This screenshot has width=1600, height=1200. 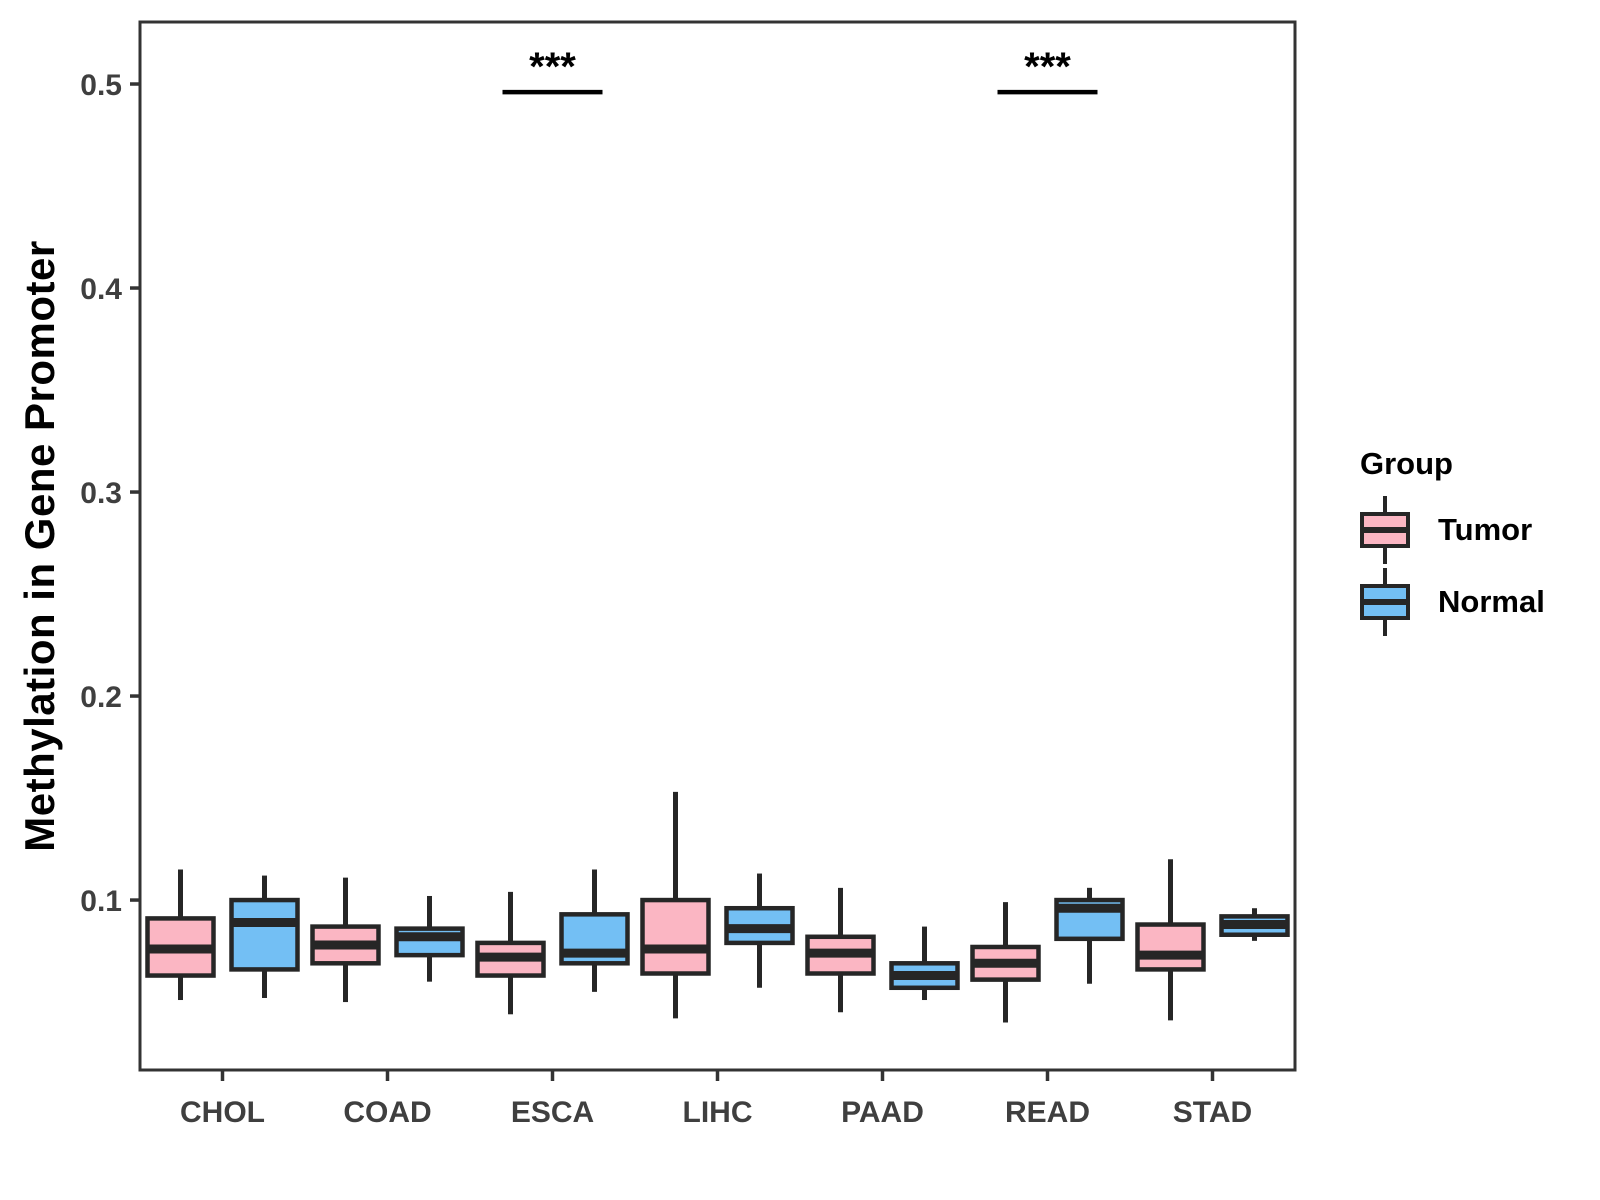 I want to click on legend-title: Group, so click(x=1406, y=463).